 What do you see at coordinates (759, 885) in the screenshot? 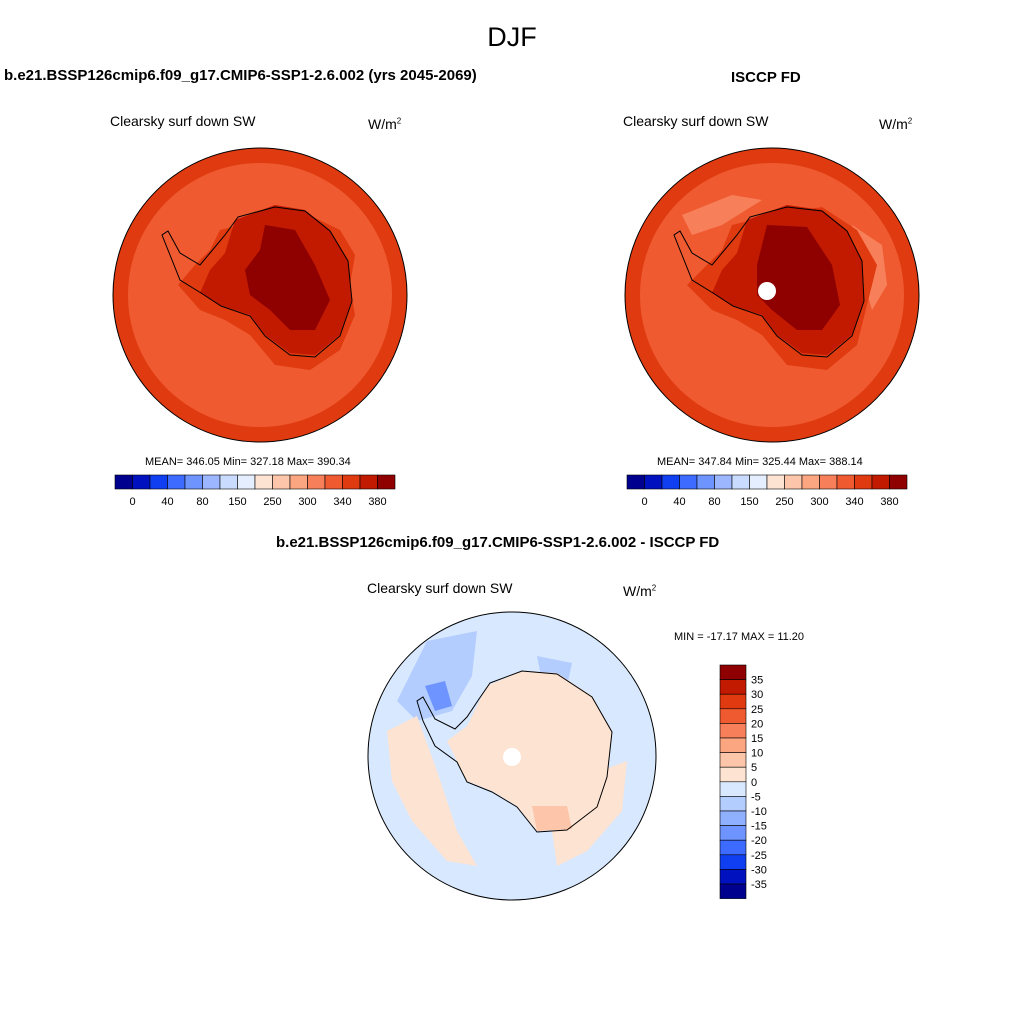
I see `colorbar-tick-label: -35` at bounding box center [759, 885].